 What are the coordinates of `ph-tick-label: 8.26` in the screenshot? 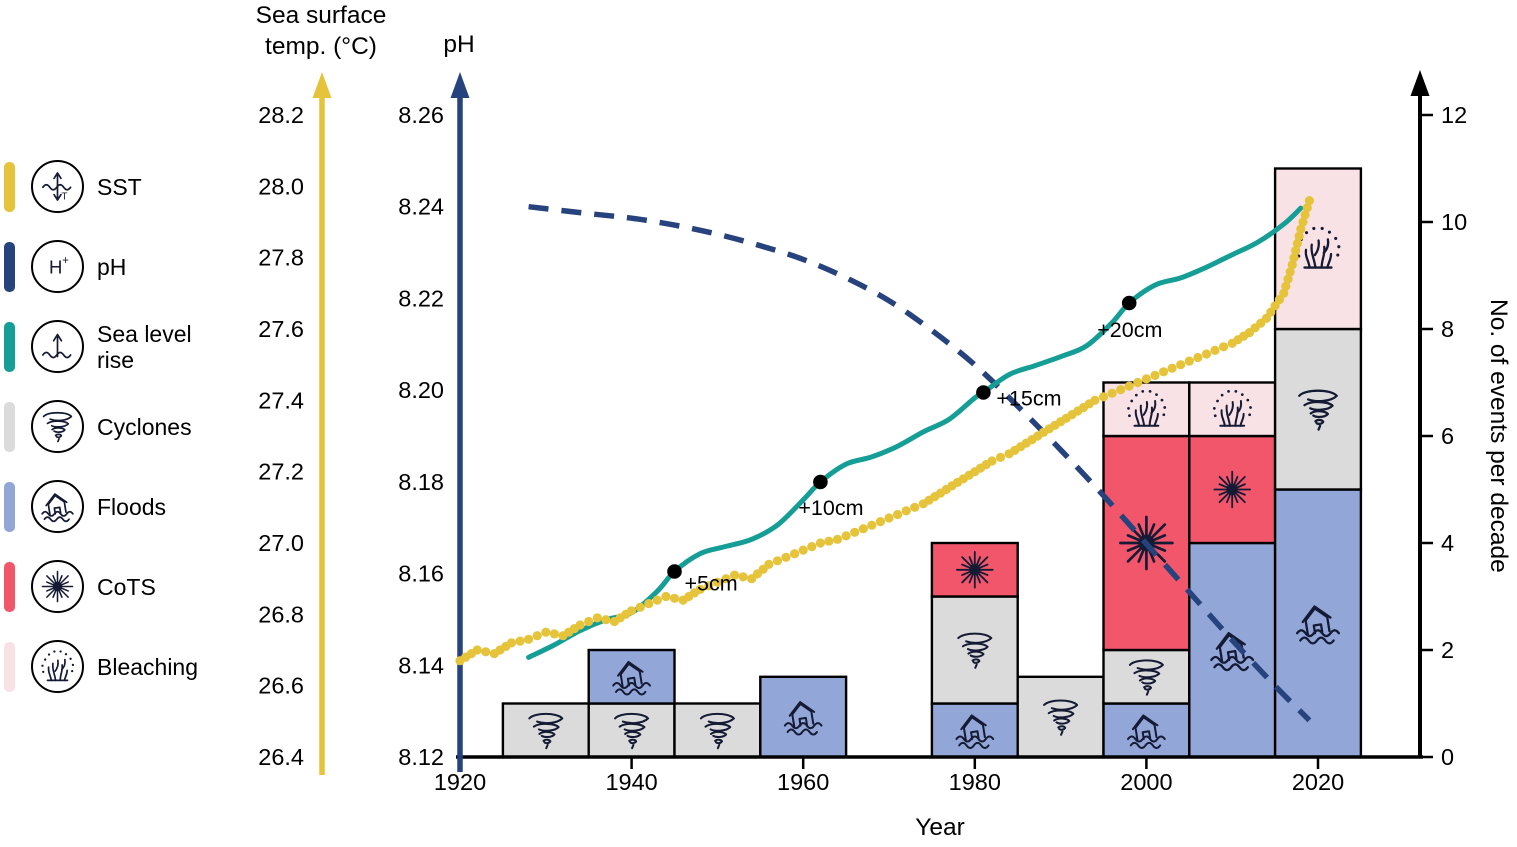 It's located at (421, 115).